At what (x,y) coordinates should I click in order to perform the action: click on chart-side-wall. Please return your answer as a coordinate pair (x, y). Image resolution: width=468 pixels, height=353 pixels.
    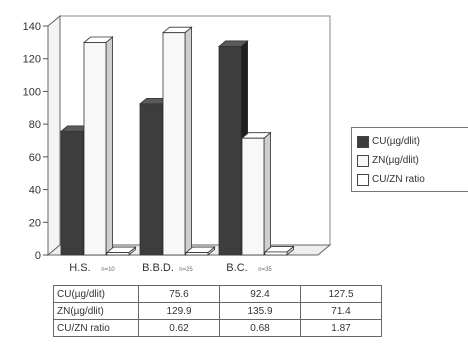
    Looking at the image, I should click on (54, 135).